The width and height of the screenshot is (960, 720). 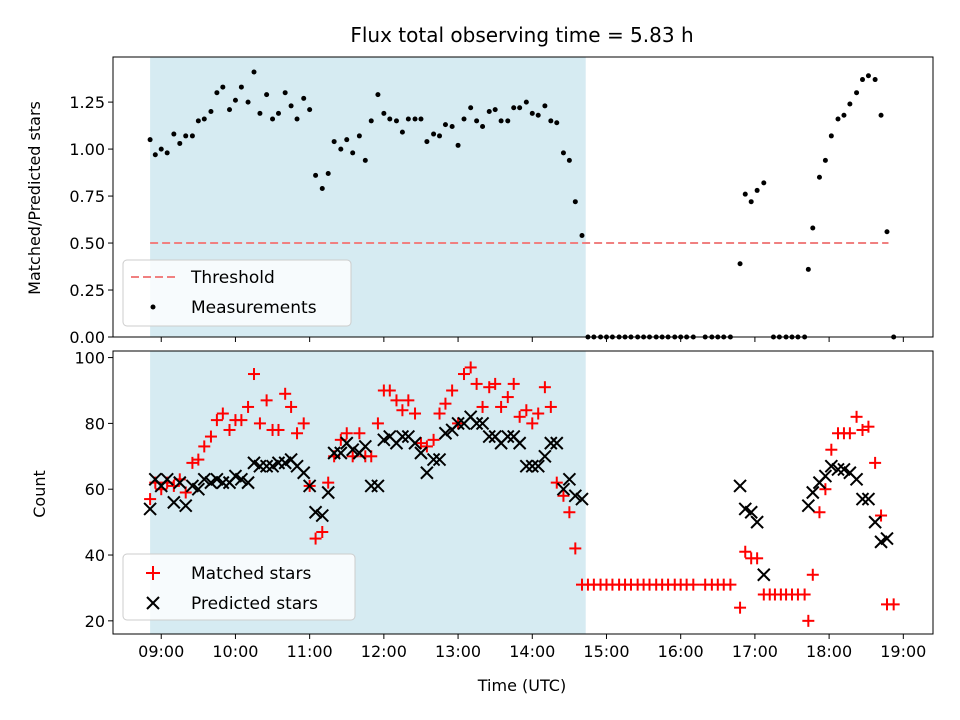 What do you see at coordinates (95, 489) in the screenshot?
I see `y-tick-label: 60` at bounding box center [95, 489].